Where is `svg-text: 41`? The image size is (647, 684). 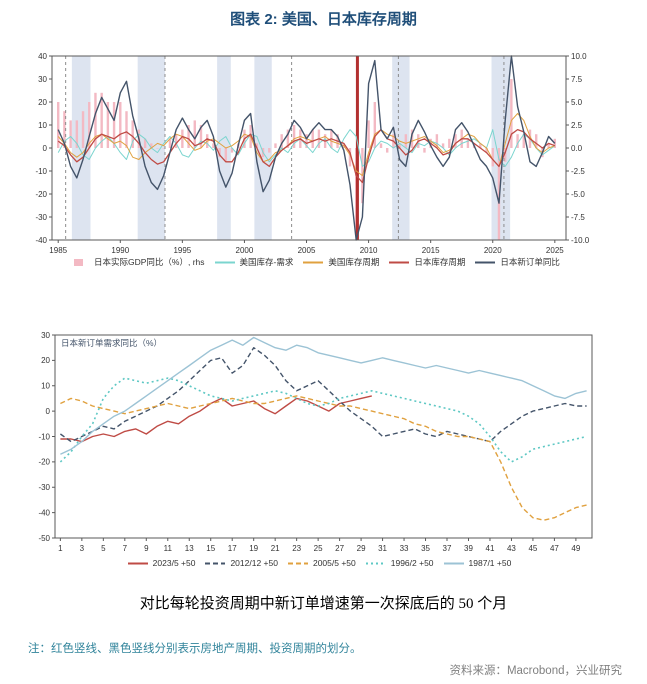 svg-text: 41 is located at coordinates (490, 548).